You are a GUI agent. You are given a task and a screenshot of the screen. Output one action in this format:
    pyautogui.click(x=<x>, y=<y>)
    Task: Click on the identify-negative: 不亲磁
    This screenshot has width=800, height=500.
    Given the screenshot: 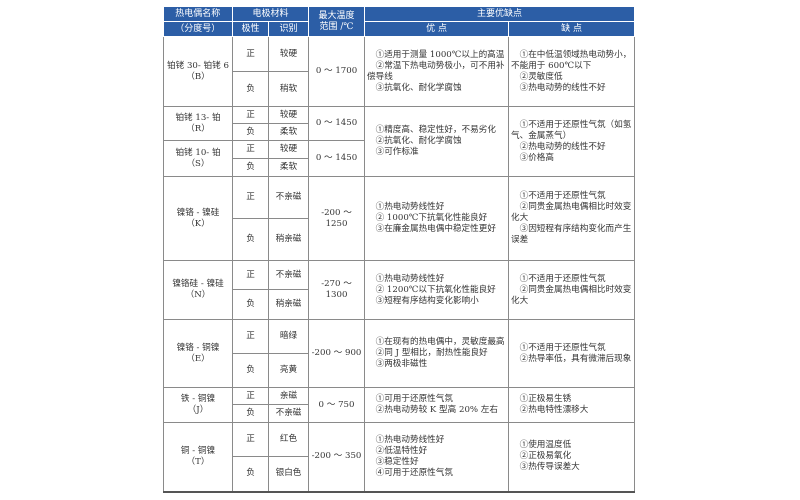 What is the action you would take?
    pyautogui.click(x=288, y=413)
    